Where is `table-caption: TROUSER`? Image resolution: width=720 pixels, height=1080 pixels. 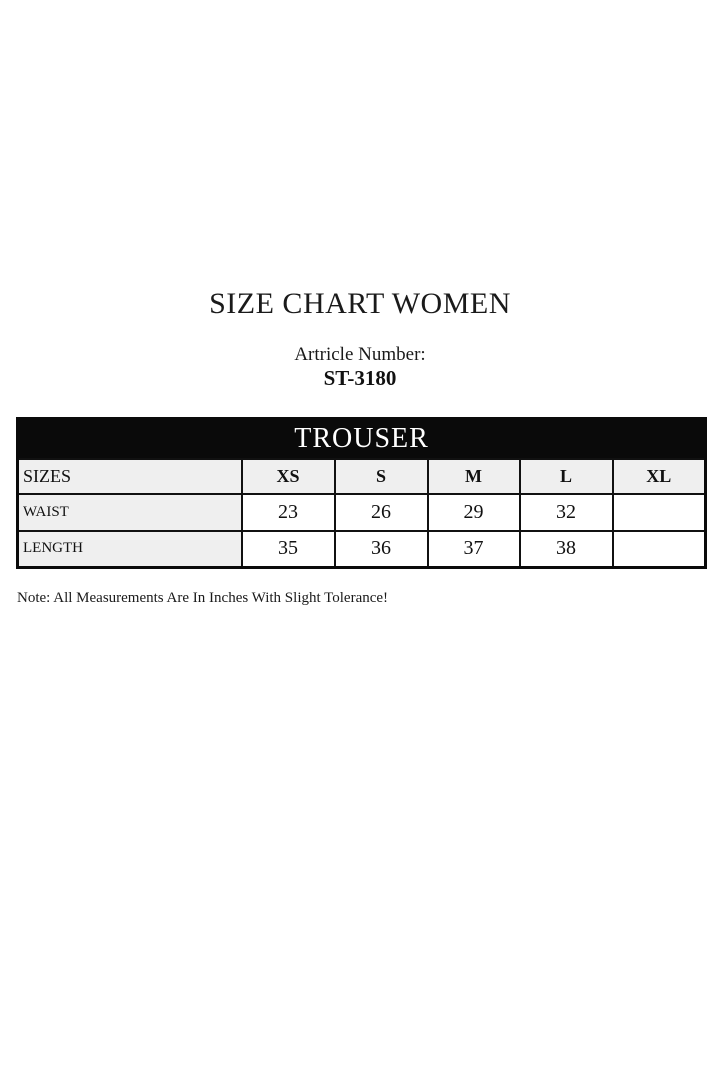
table-caption: TROUSER is located at coordinates (361, 438).